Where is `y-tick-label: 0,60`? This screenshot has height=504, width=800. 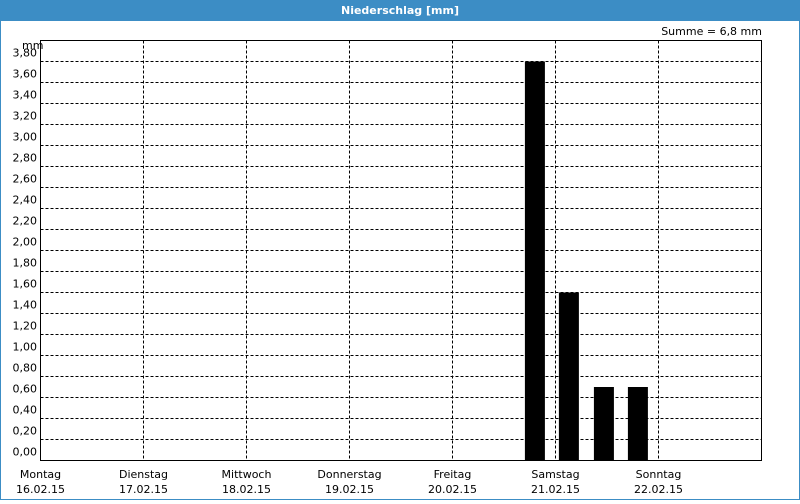 y-tick-label: 0,60 is located at coordinates (25, 389).